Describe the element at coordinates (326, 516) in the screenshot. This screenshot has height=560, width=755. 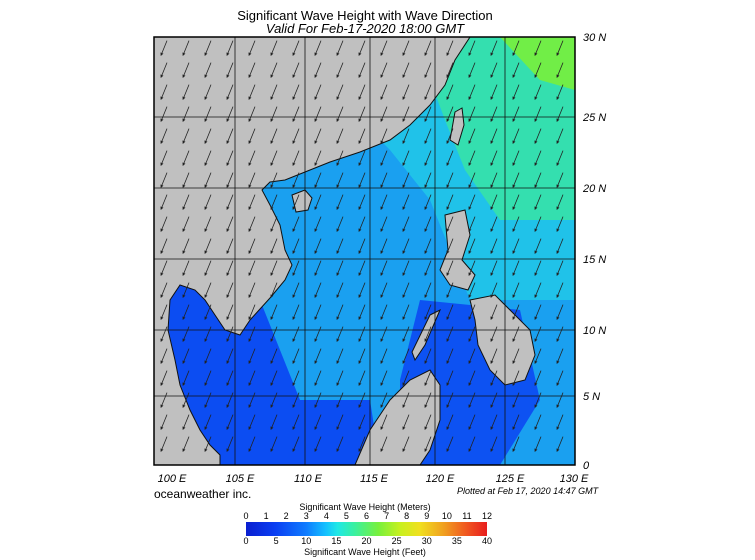
I see `colorbar-meter-tick: 4` at that location.